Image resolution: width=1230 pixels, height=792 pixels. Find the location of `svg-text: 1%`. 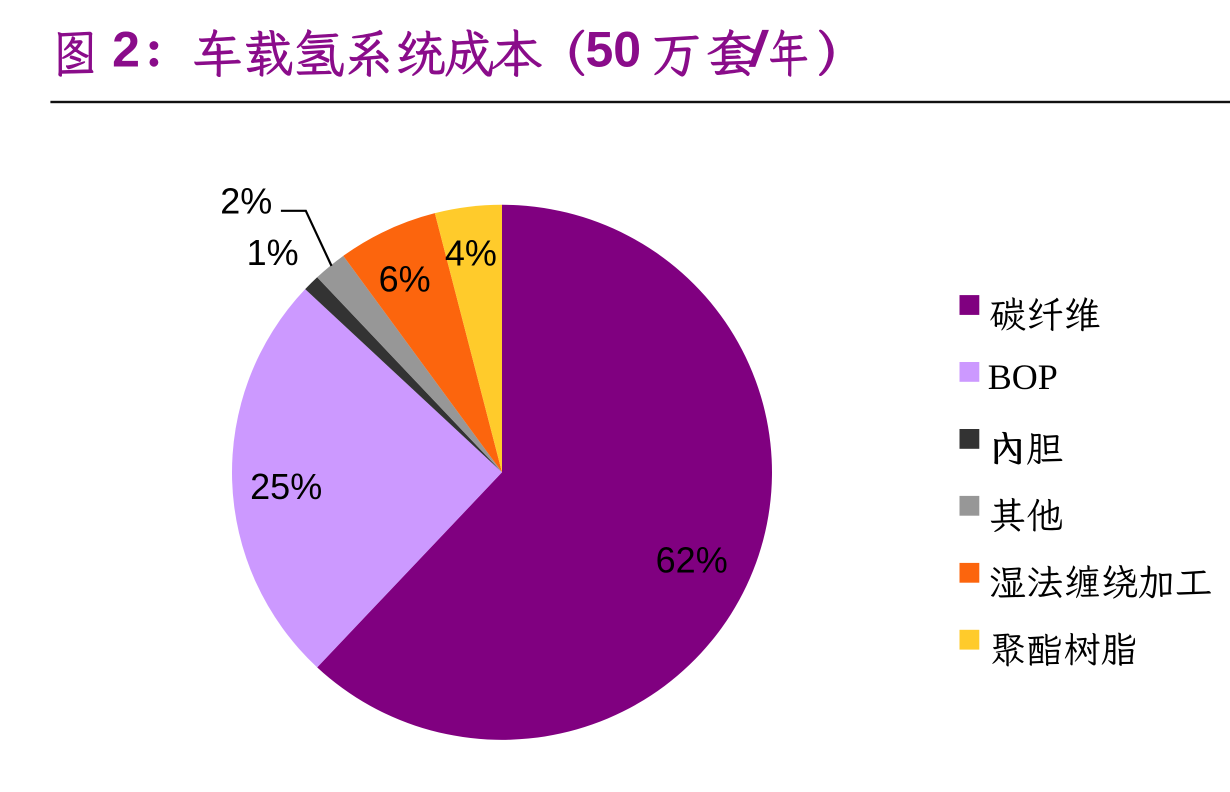

svg-text: 1% is located at coordinates (273, 252).